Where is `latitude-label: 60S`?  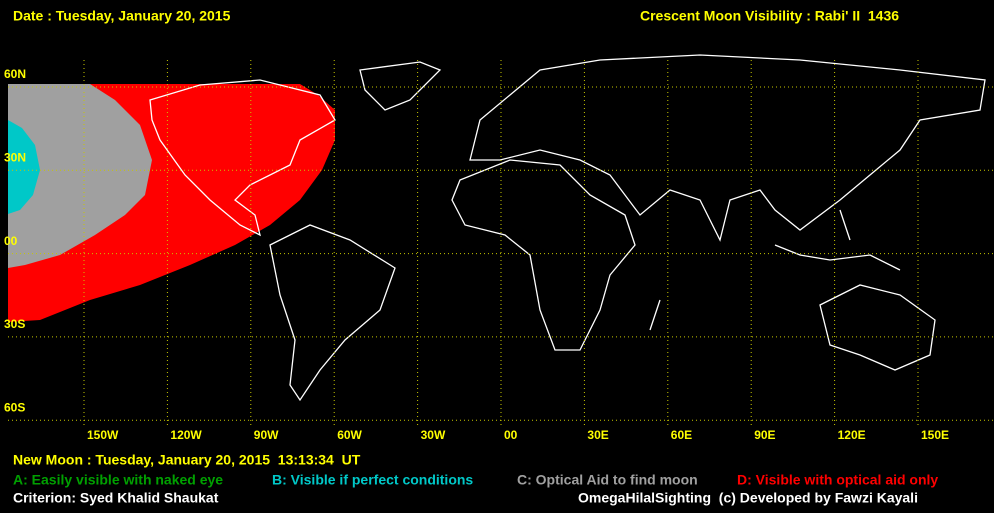 latitude-label: 60S is located at coordinates (14, 407).